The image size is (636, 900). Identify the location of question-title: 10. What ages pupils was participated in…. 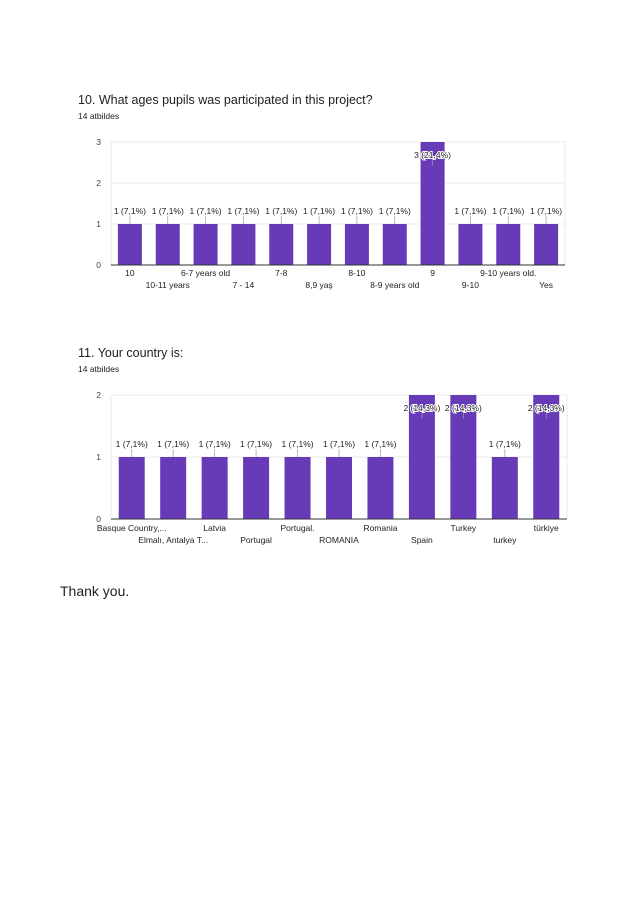
(225, 100).